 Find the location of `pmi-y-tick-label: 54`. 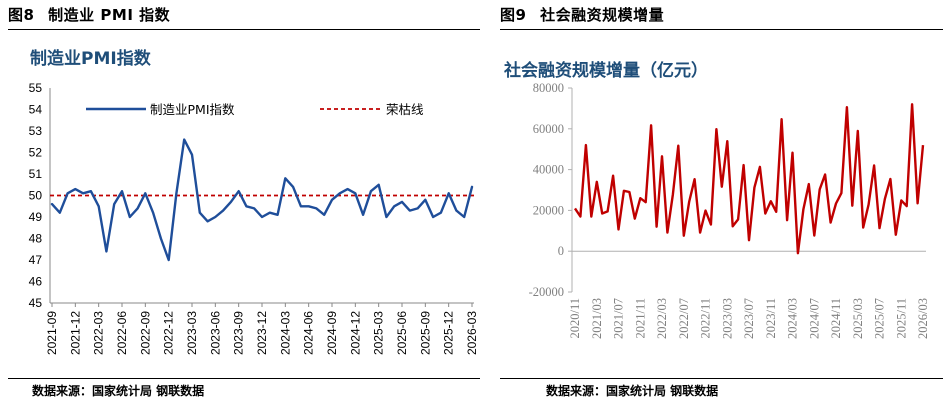

pmi-y-tick-label: 54 is located at coordinates (36, 110).